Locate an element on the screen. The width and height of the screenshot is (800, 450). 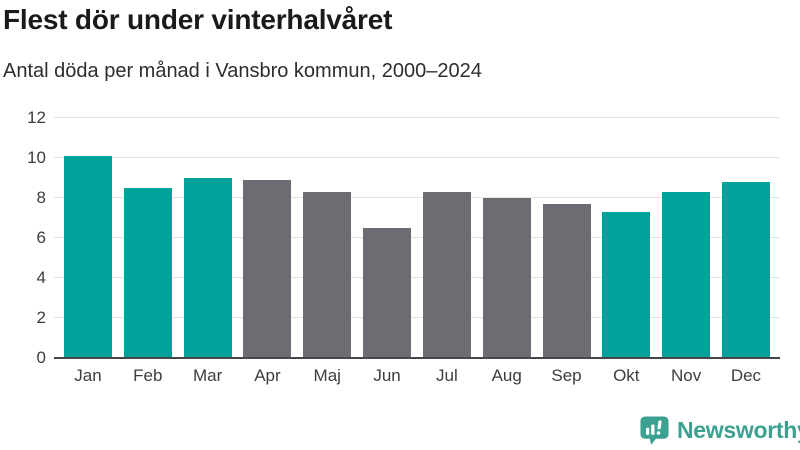
bar-maj is located at coordinates (327, 275).